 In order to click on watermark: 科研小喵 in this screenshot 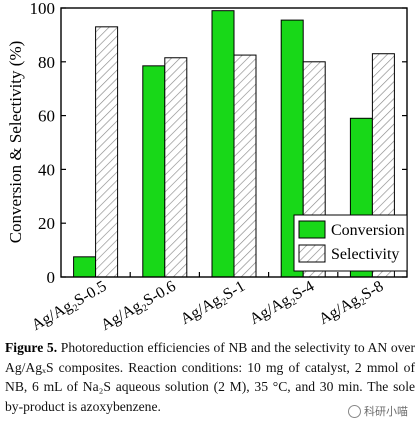, I will do `click(378, 411)`.